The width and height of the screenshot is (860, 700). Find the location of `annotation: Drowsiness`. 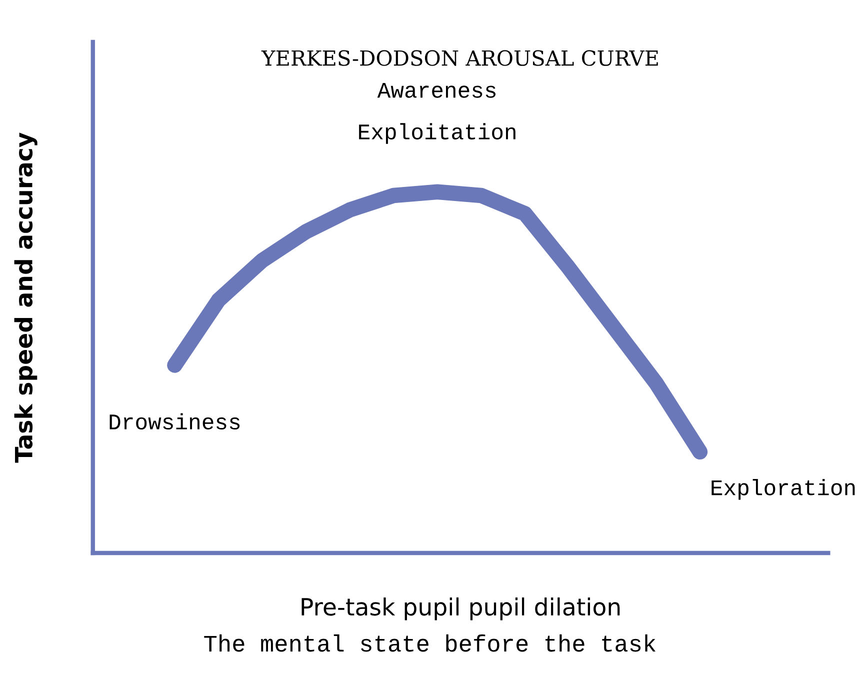

annotation: Drowsiness is located at coordinates (175, 421).